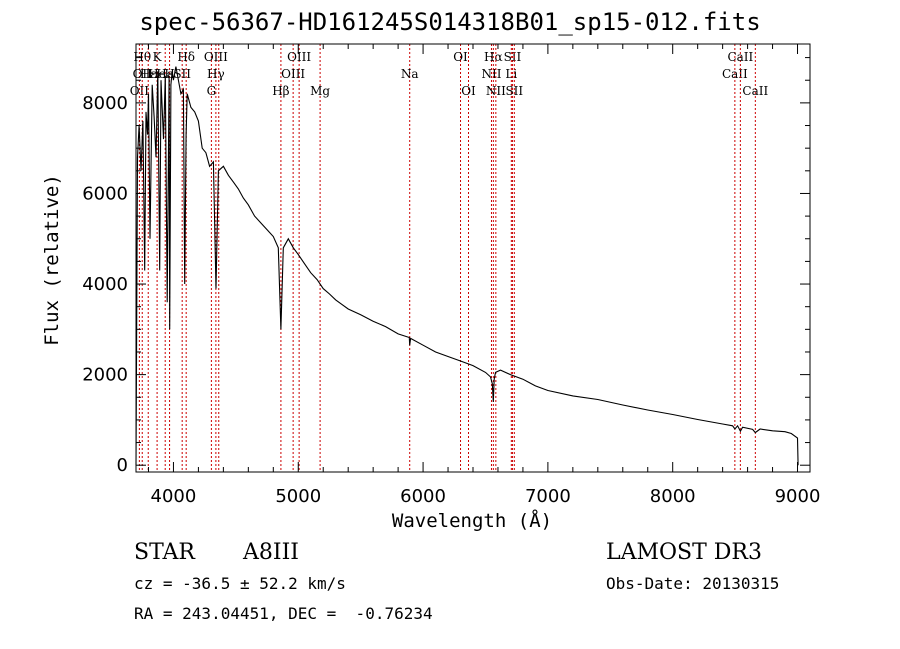  What do you see at coordinates (212, 91) in the screenshot?
I see `spectral-line-label: G` at bounding box center [212, 91].